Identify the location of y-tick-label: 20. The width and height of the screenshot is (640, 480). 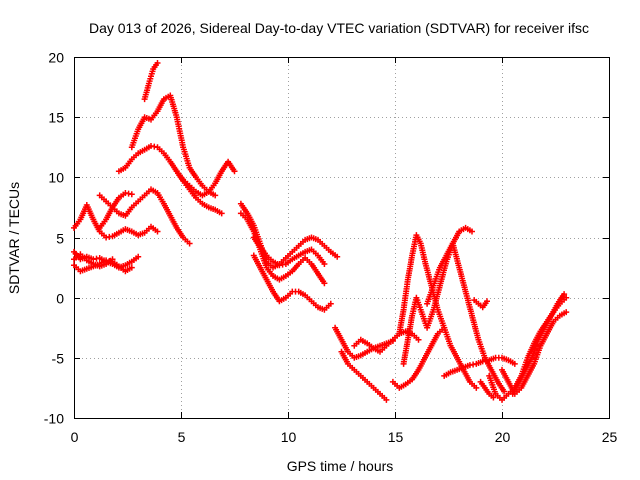
(56, 58).